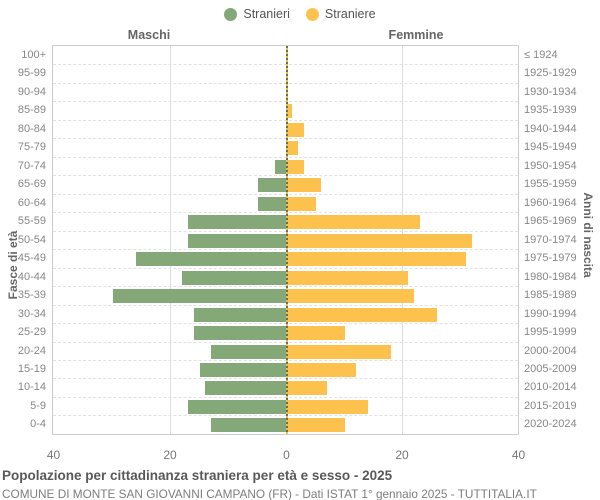  Describe the element at coordinates (231, 14) in the screenshot. I see `stranieri-legend-dot-icon` at that location.